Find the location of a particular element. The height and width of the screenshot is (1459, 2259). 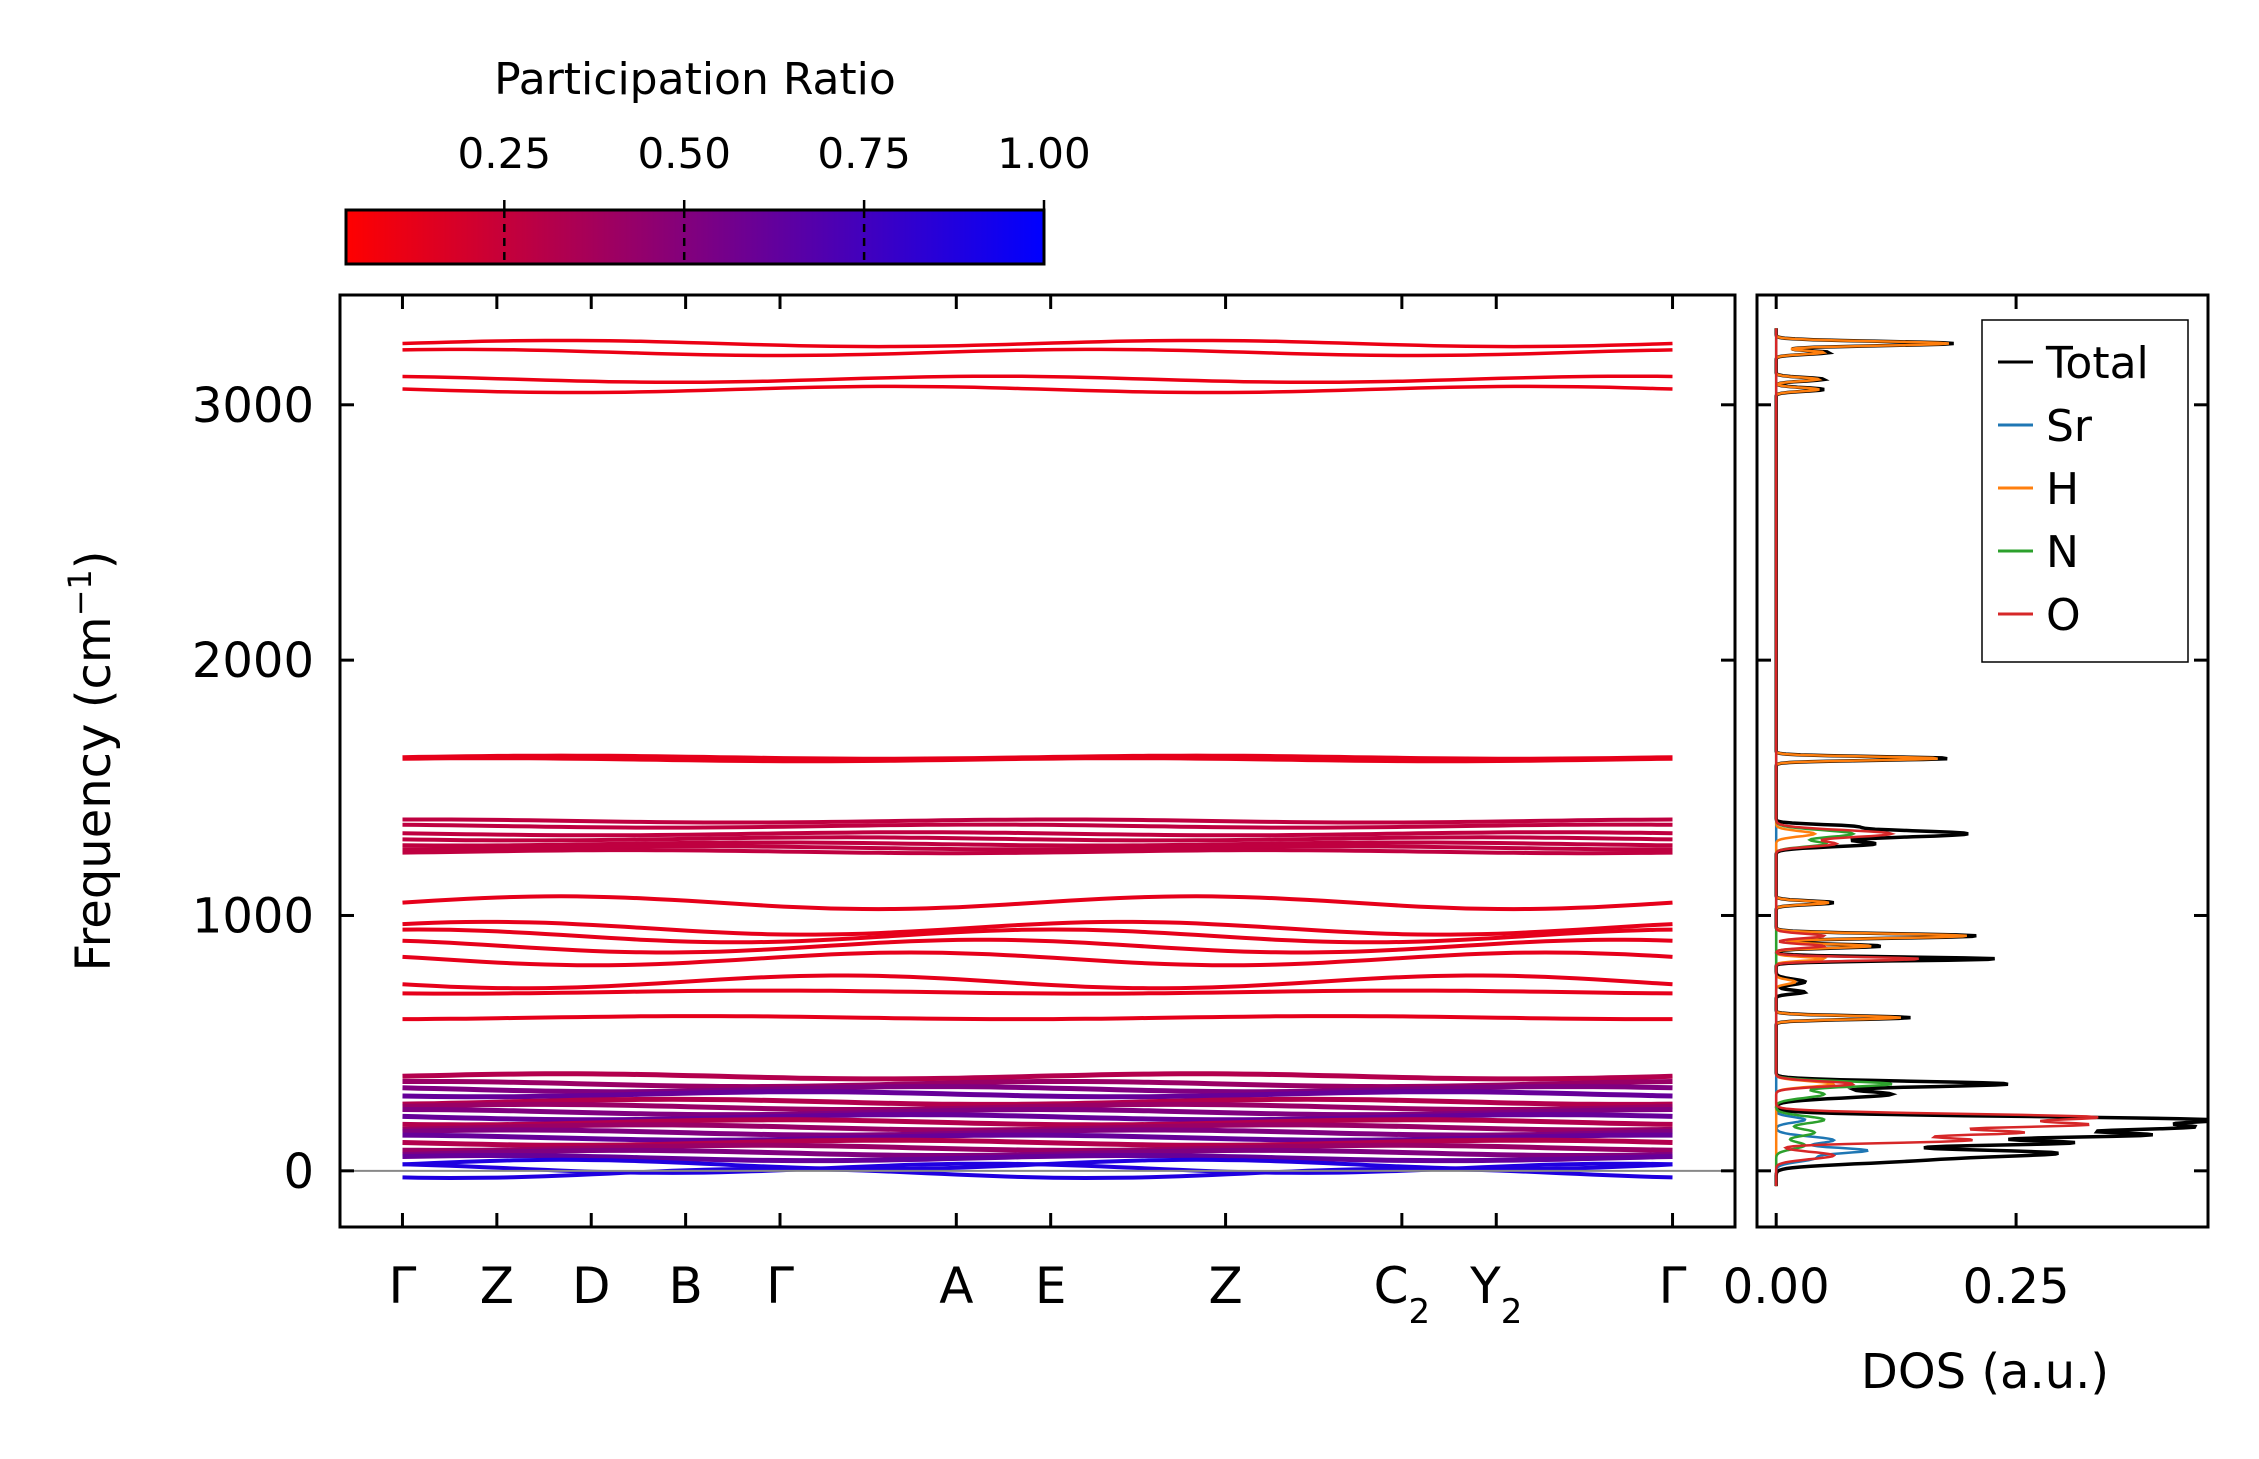

colorbar-tick-label: 0.75 is located at coordinates (864, 153).